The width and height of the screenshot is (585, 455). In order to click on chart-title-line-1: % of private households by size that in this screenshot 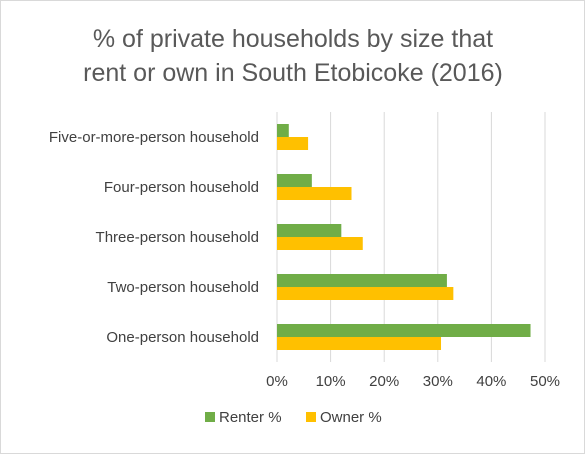, I will do `click(293, 39)`.